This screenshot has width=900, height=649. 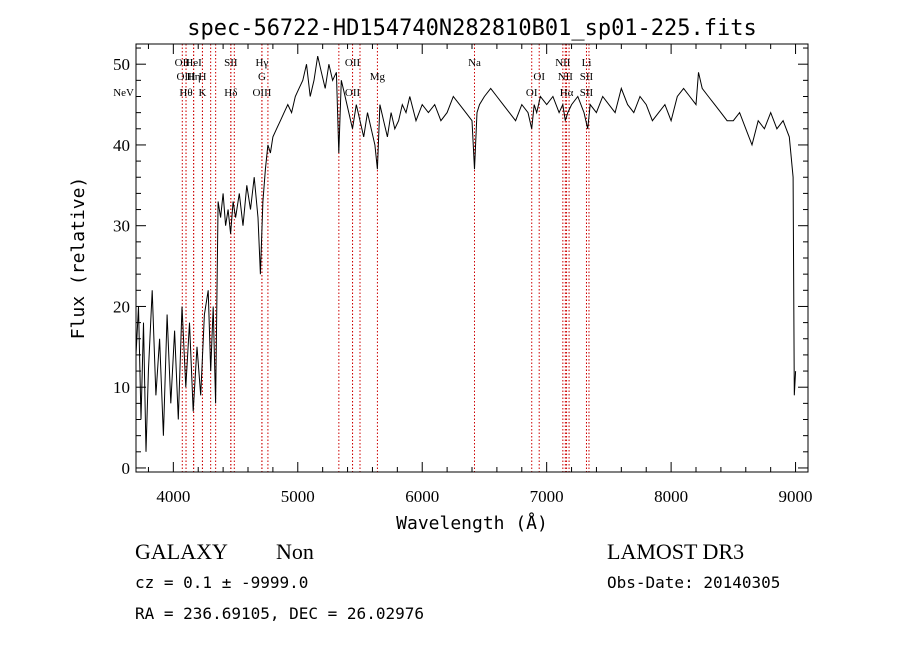 What do you see at coordinates (78, 258) in the screenshot?
I see `y-axis-label: Flux (relative)` at bounding box center [78, 258].